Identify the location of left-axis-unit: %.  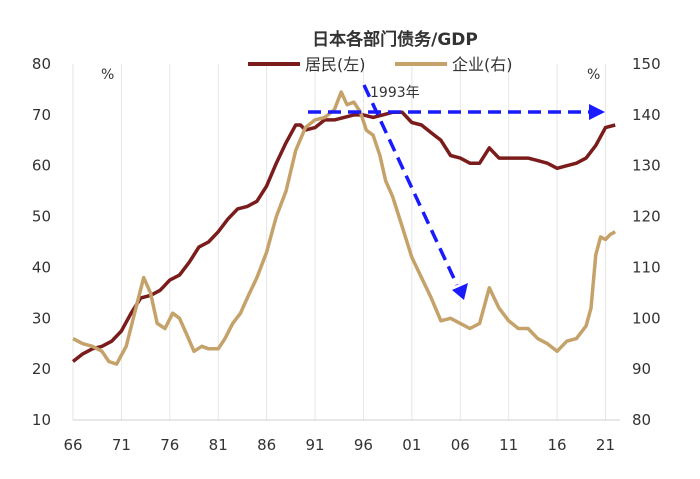
(107, 75).